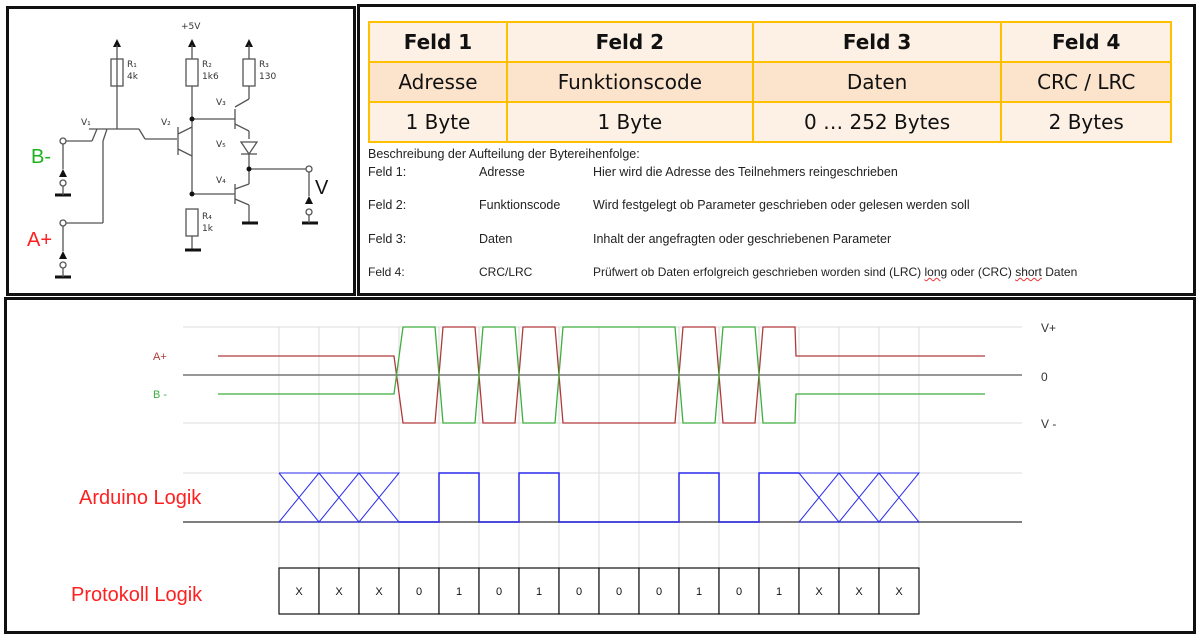 The image size is (1200, 638). What do you see at coordinates (387, 172) in the screenshot?
I see `field-label: Feld 1:` at bounding box center [387, 172].